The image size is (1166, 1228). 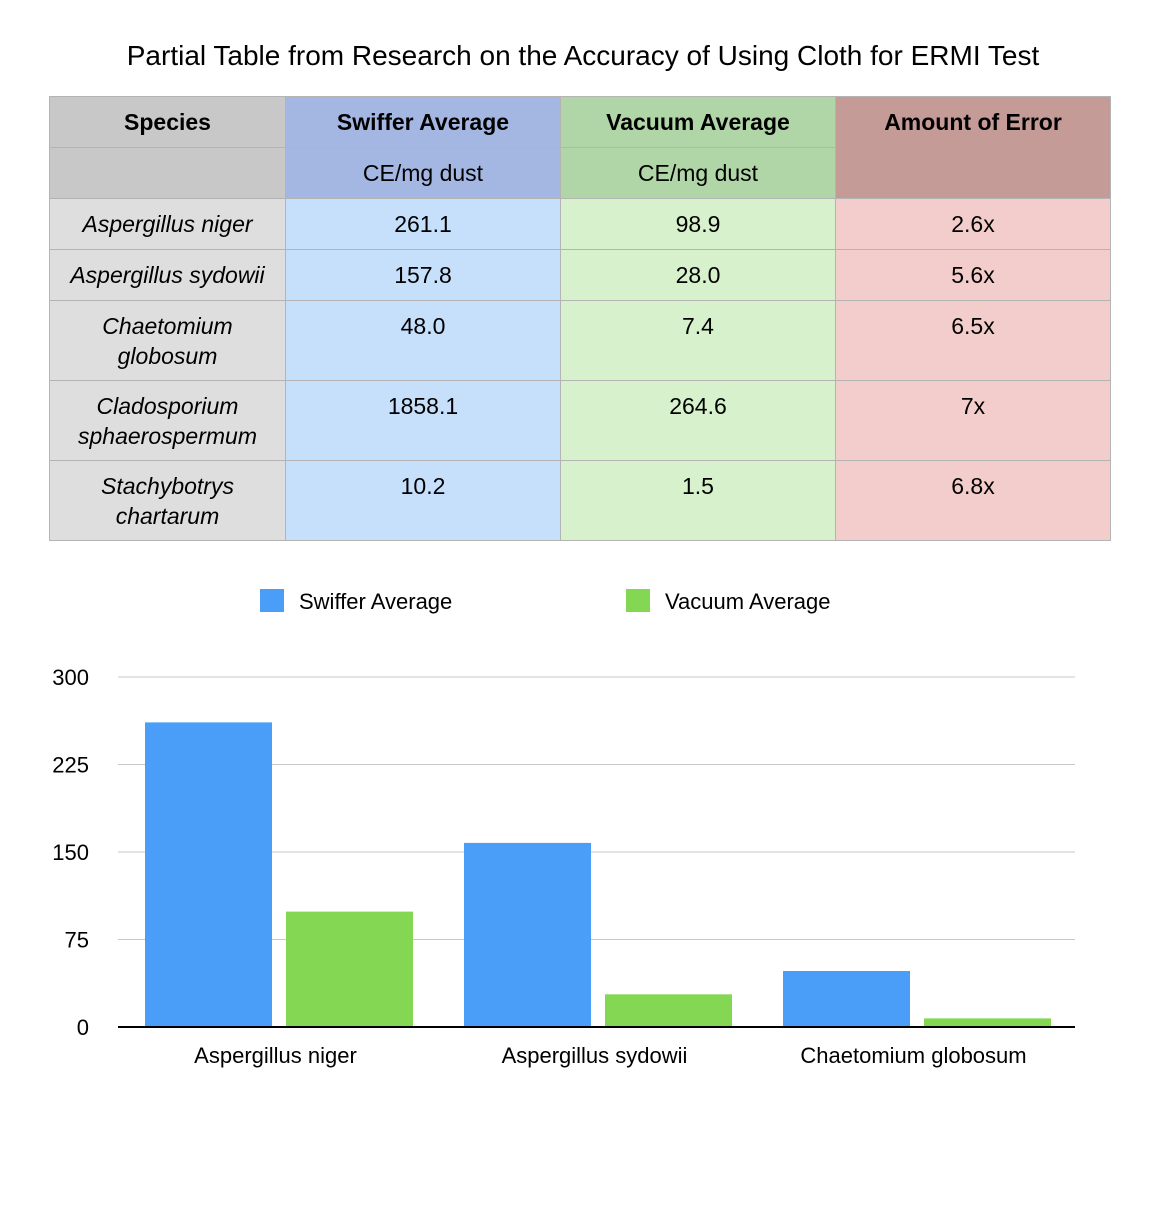 What do you see at coordinates (167, 420) in the screenshot?
I see `species-cell: Cladosporium sphaerospermum` at bounding box center [167, 420].